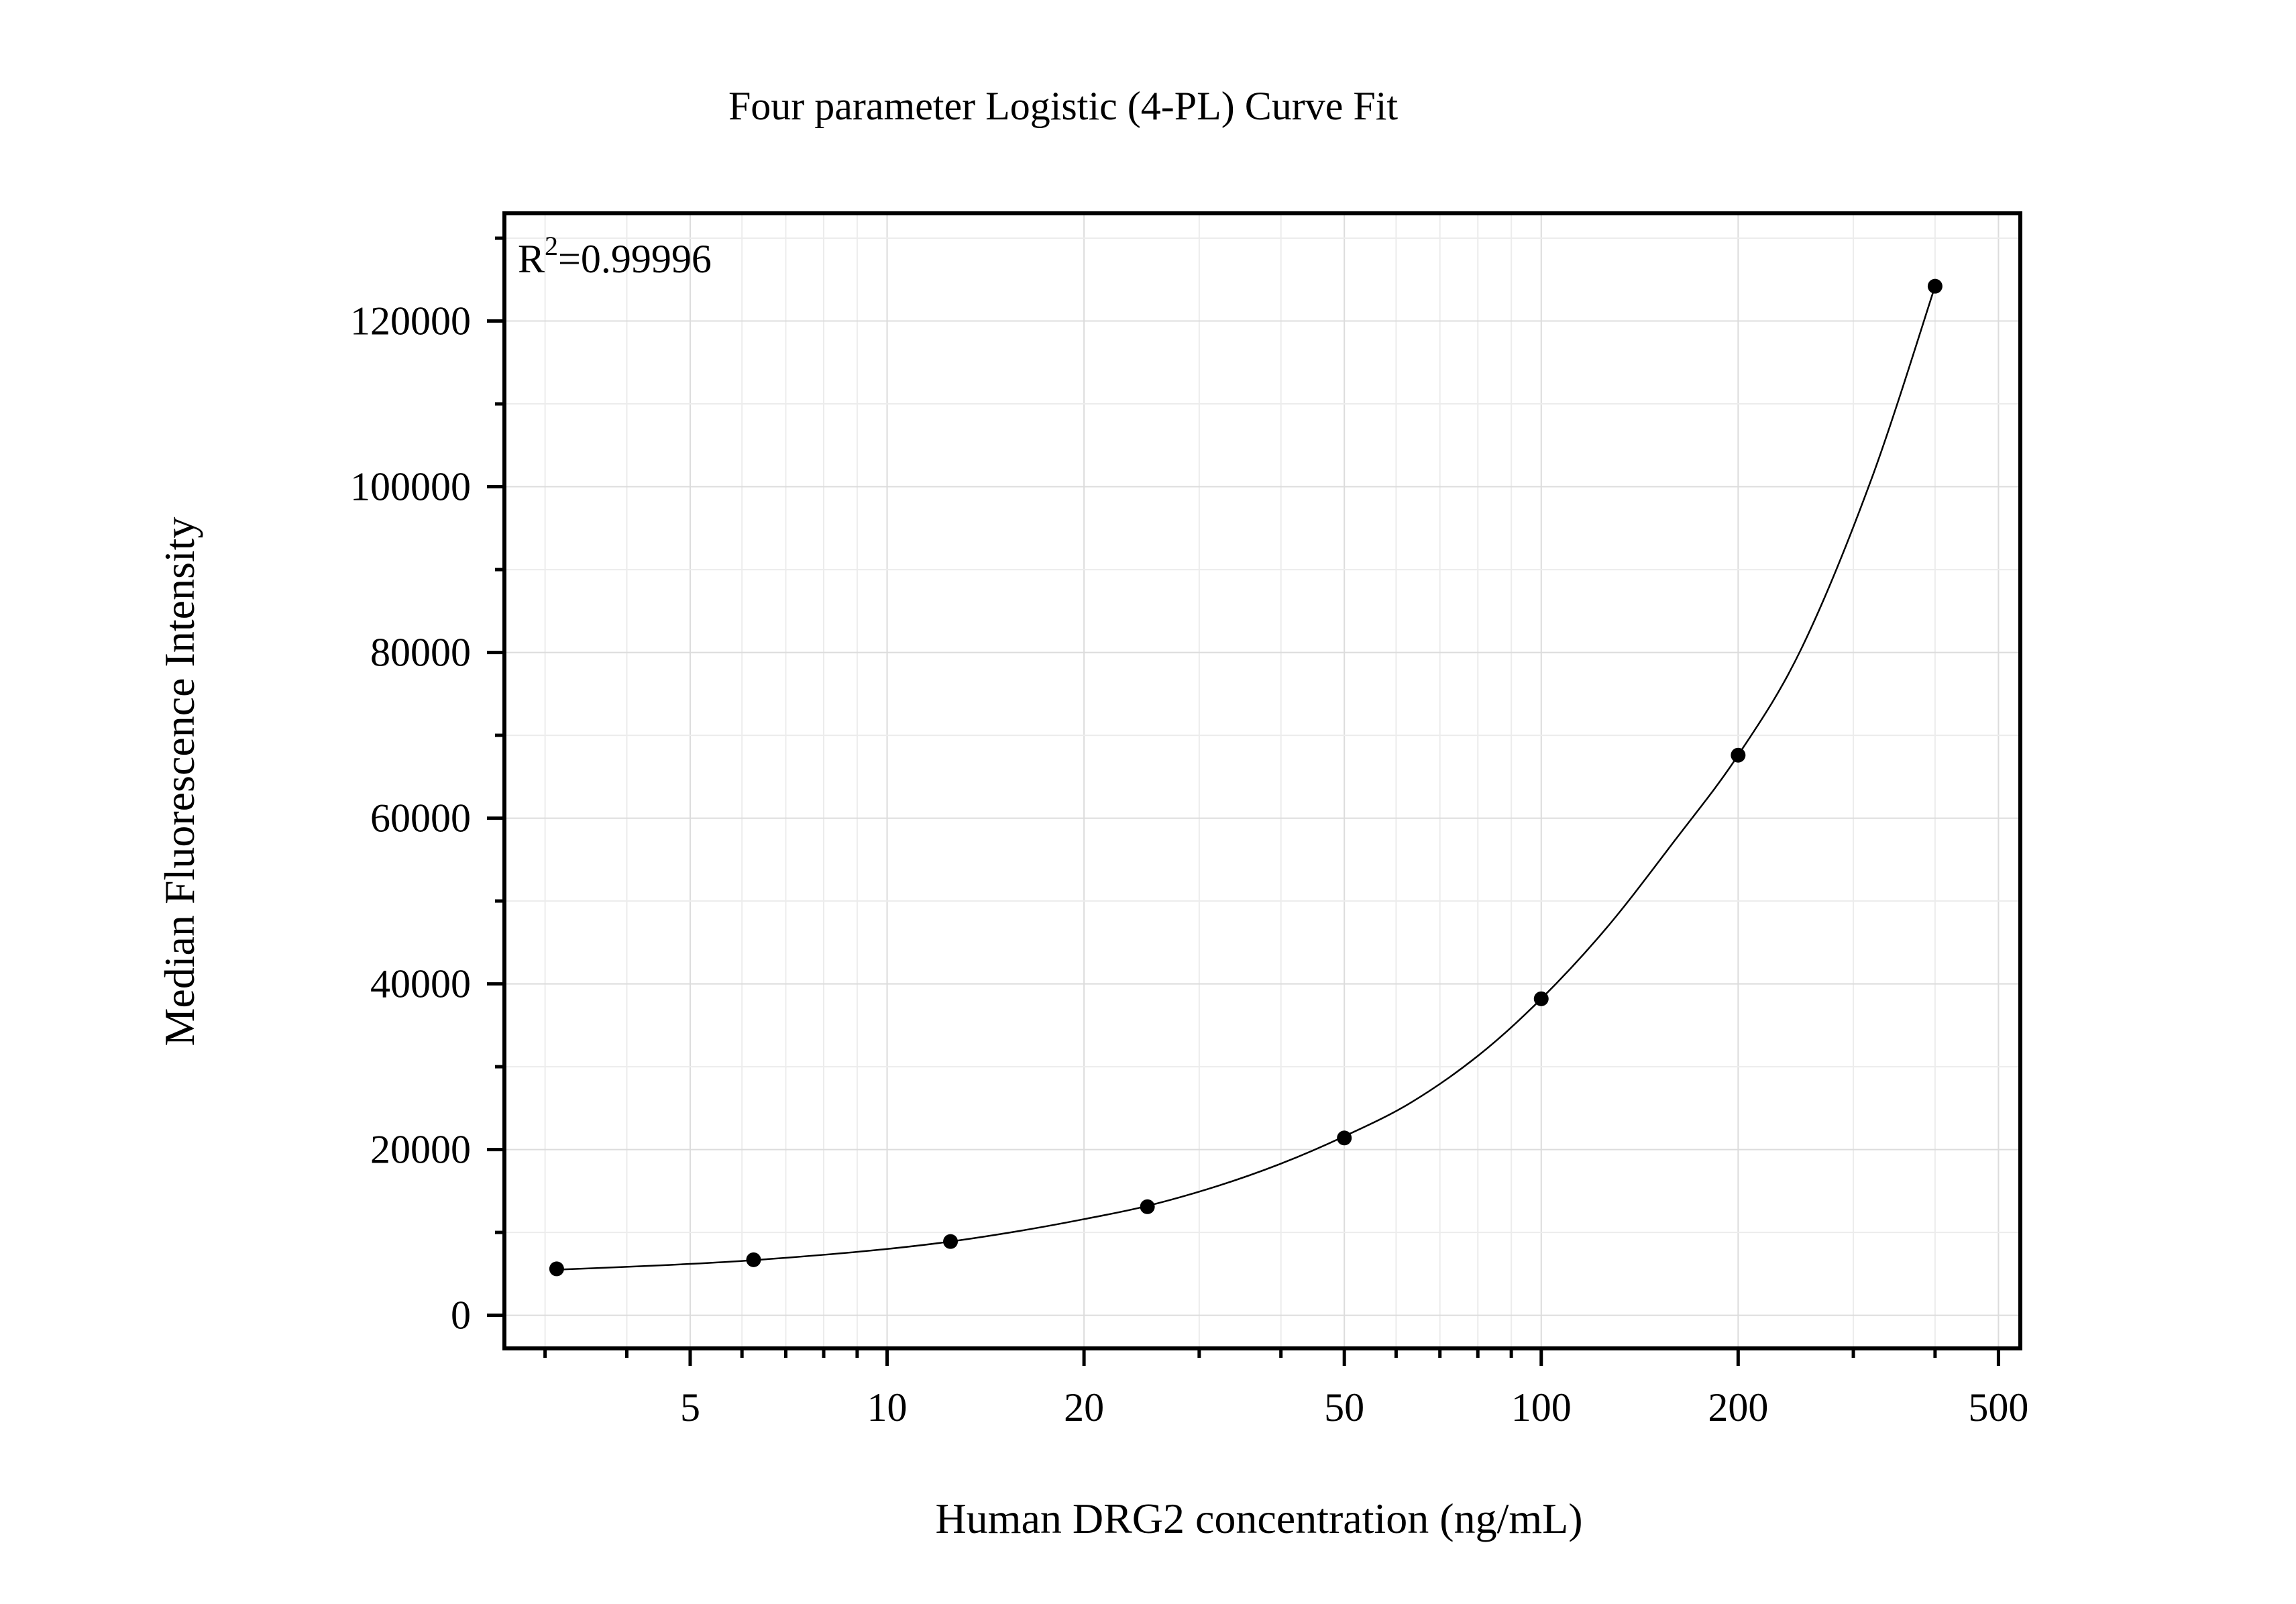  Describe the element at coordinates (461, 1315) in the screenshot. I see `y-tick-label: 0` at that location.